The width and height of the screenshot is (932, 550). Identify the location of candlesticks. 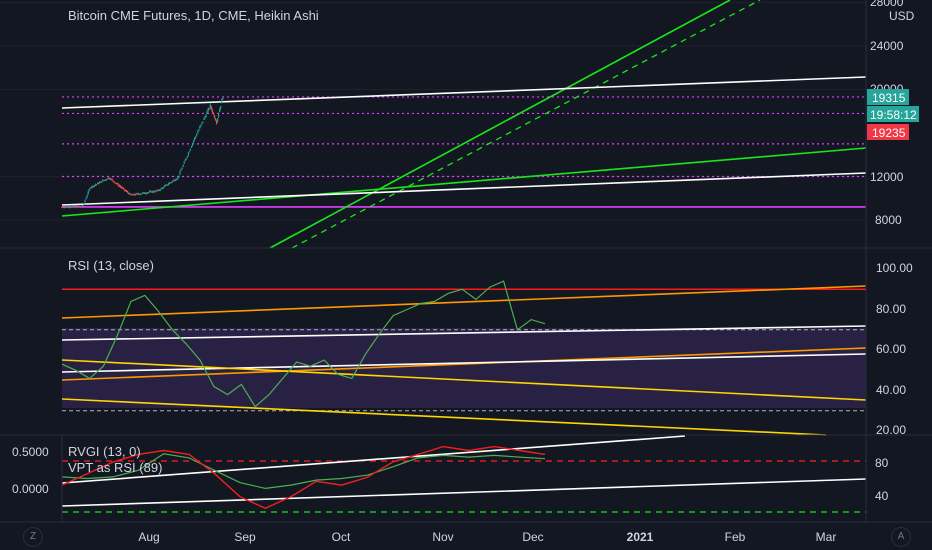
(142, 153).